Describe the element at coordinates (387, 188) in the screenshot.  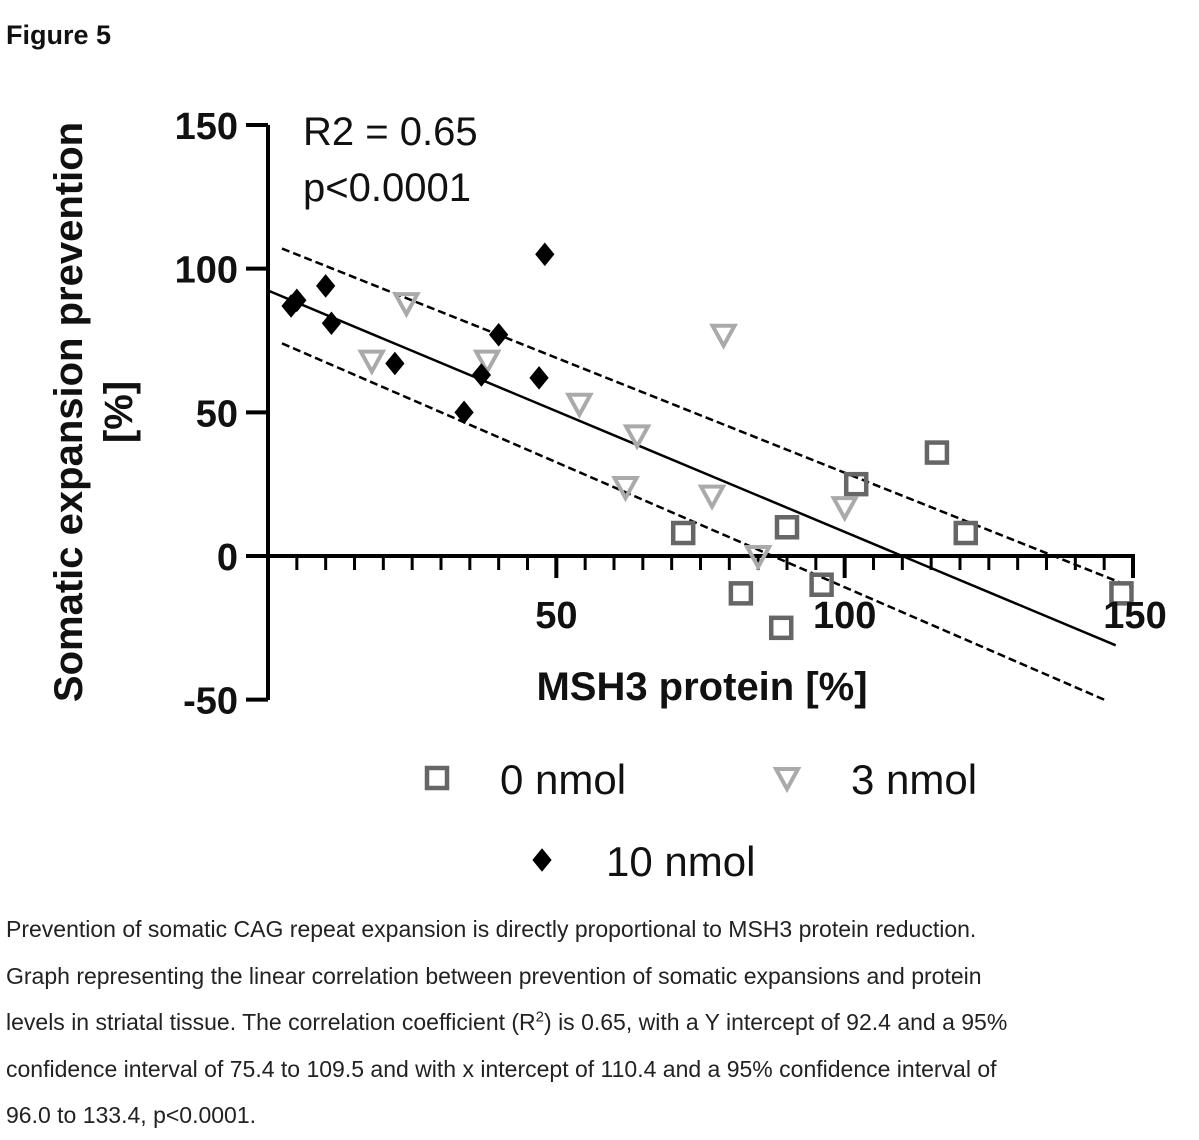
I see `p-annotation: p<0.0001` at that location.